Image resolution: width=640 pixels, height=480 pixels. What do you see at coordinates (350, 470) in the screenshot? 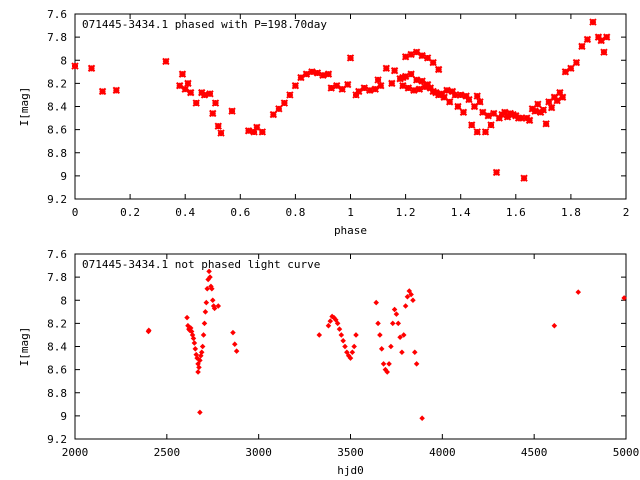
I see `x-axis-label: hjd0` at bounding box center [350, 470].